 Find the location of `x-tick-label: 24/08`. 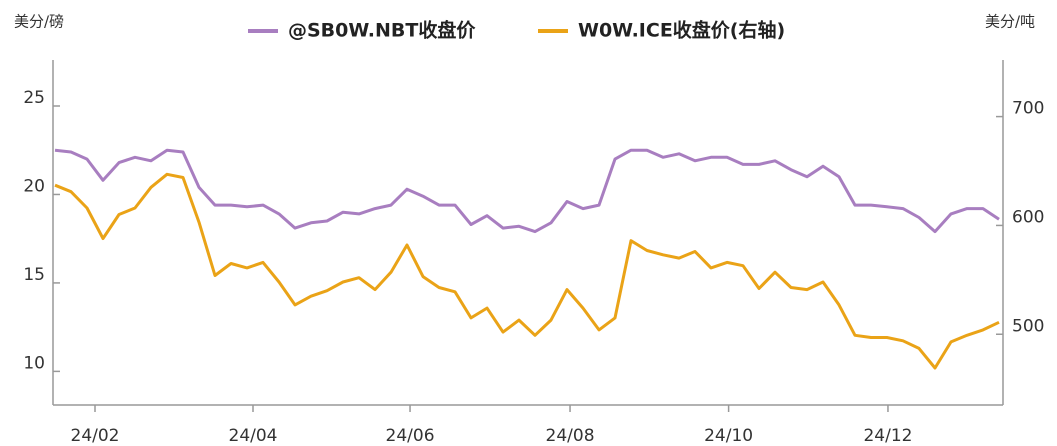

x-tick-label: 24/08 is located at coordinates (570, 436).